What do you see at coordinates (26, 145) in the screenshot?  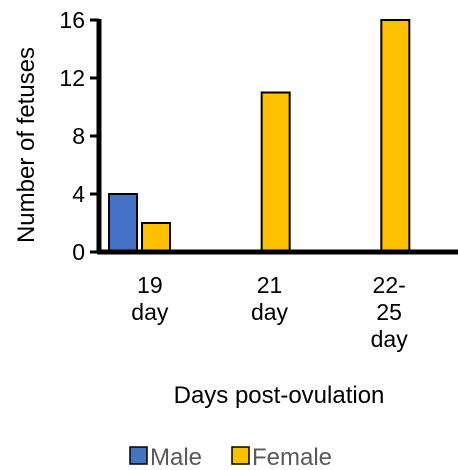 I see `y-axis-title: Number of fetuses` at bounding box center [26, 145].